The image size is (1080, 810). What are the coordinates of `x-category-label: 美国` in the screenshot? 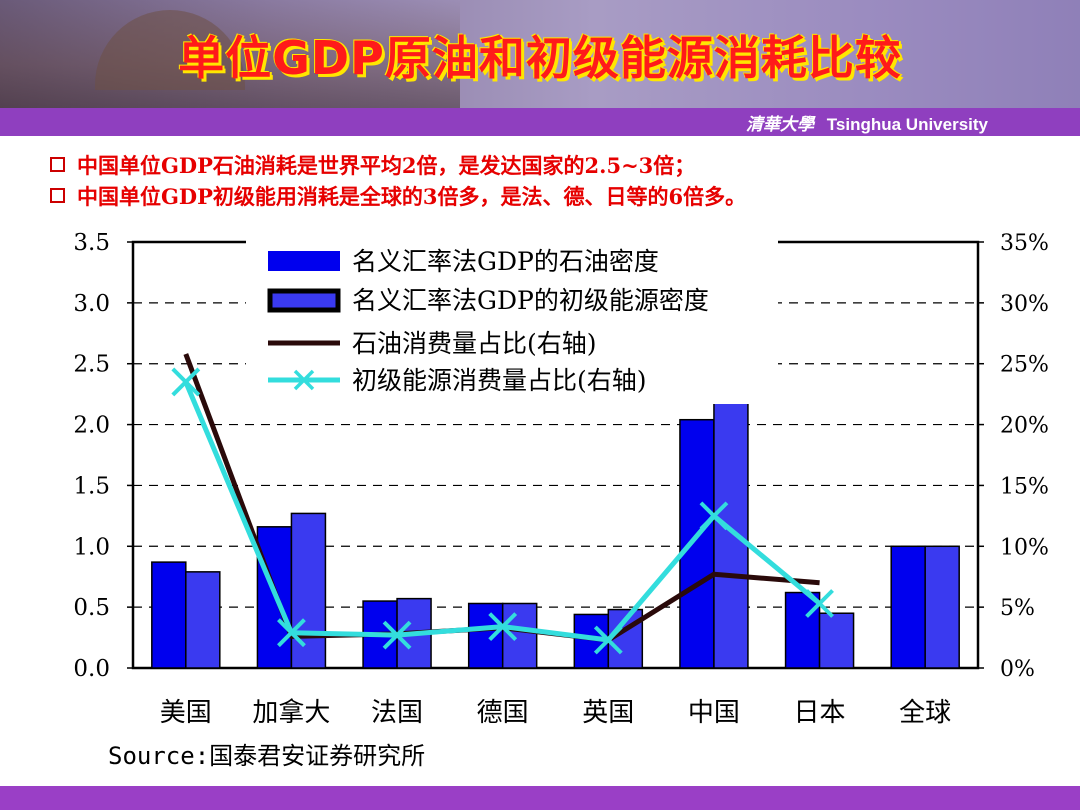 It's located at (186, 713).